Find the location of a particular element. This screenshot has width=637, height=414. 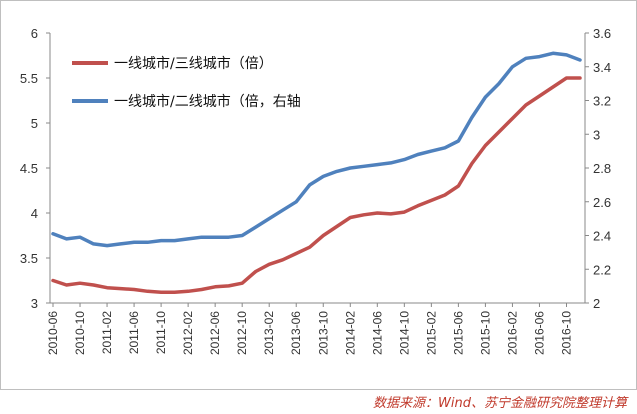

source-note: 数据来源：Wind、苏宁金融研究院整理计算 is located at coordinates (500, 403).